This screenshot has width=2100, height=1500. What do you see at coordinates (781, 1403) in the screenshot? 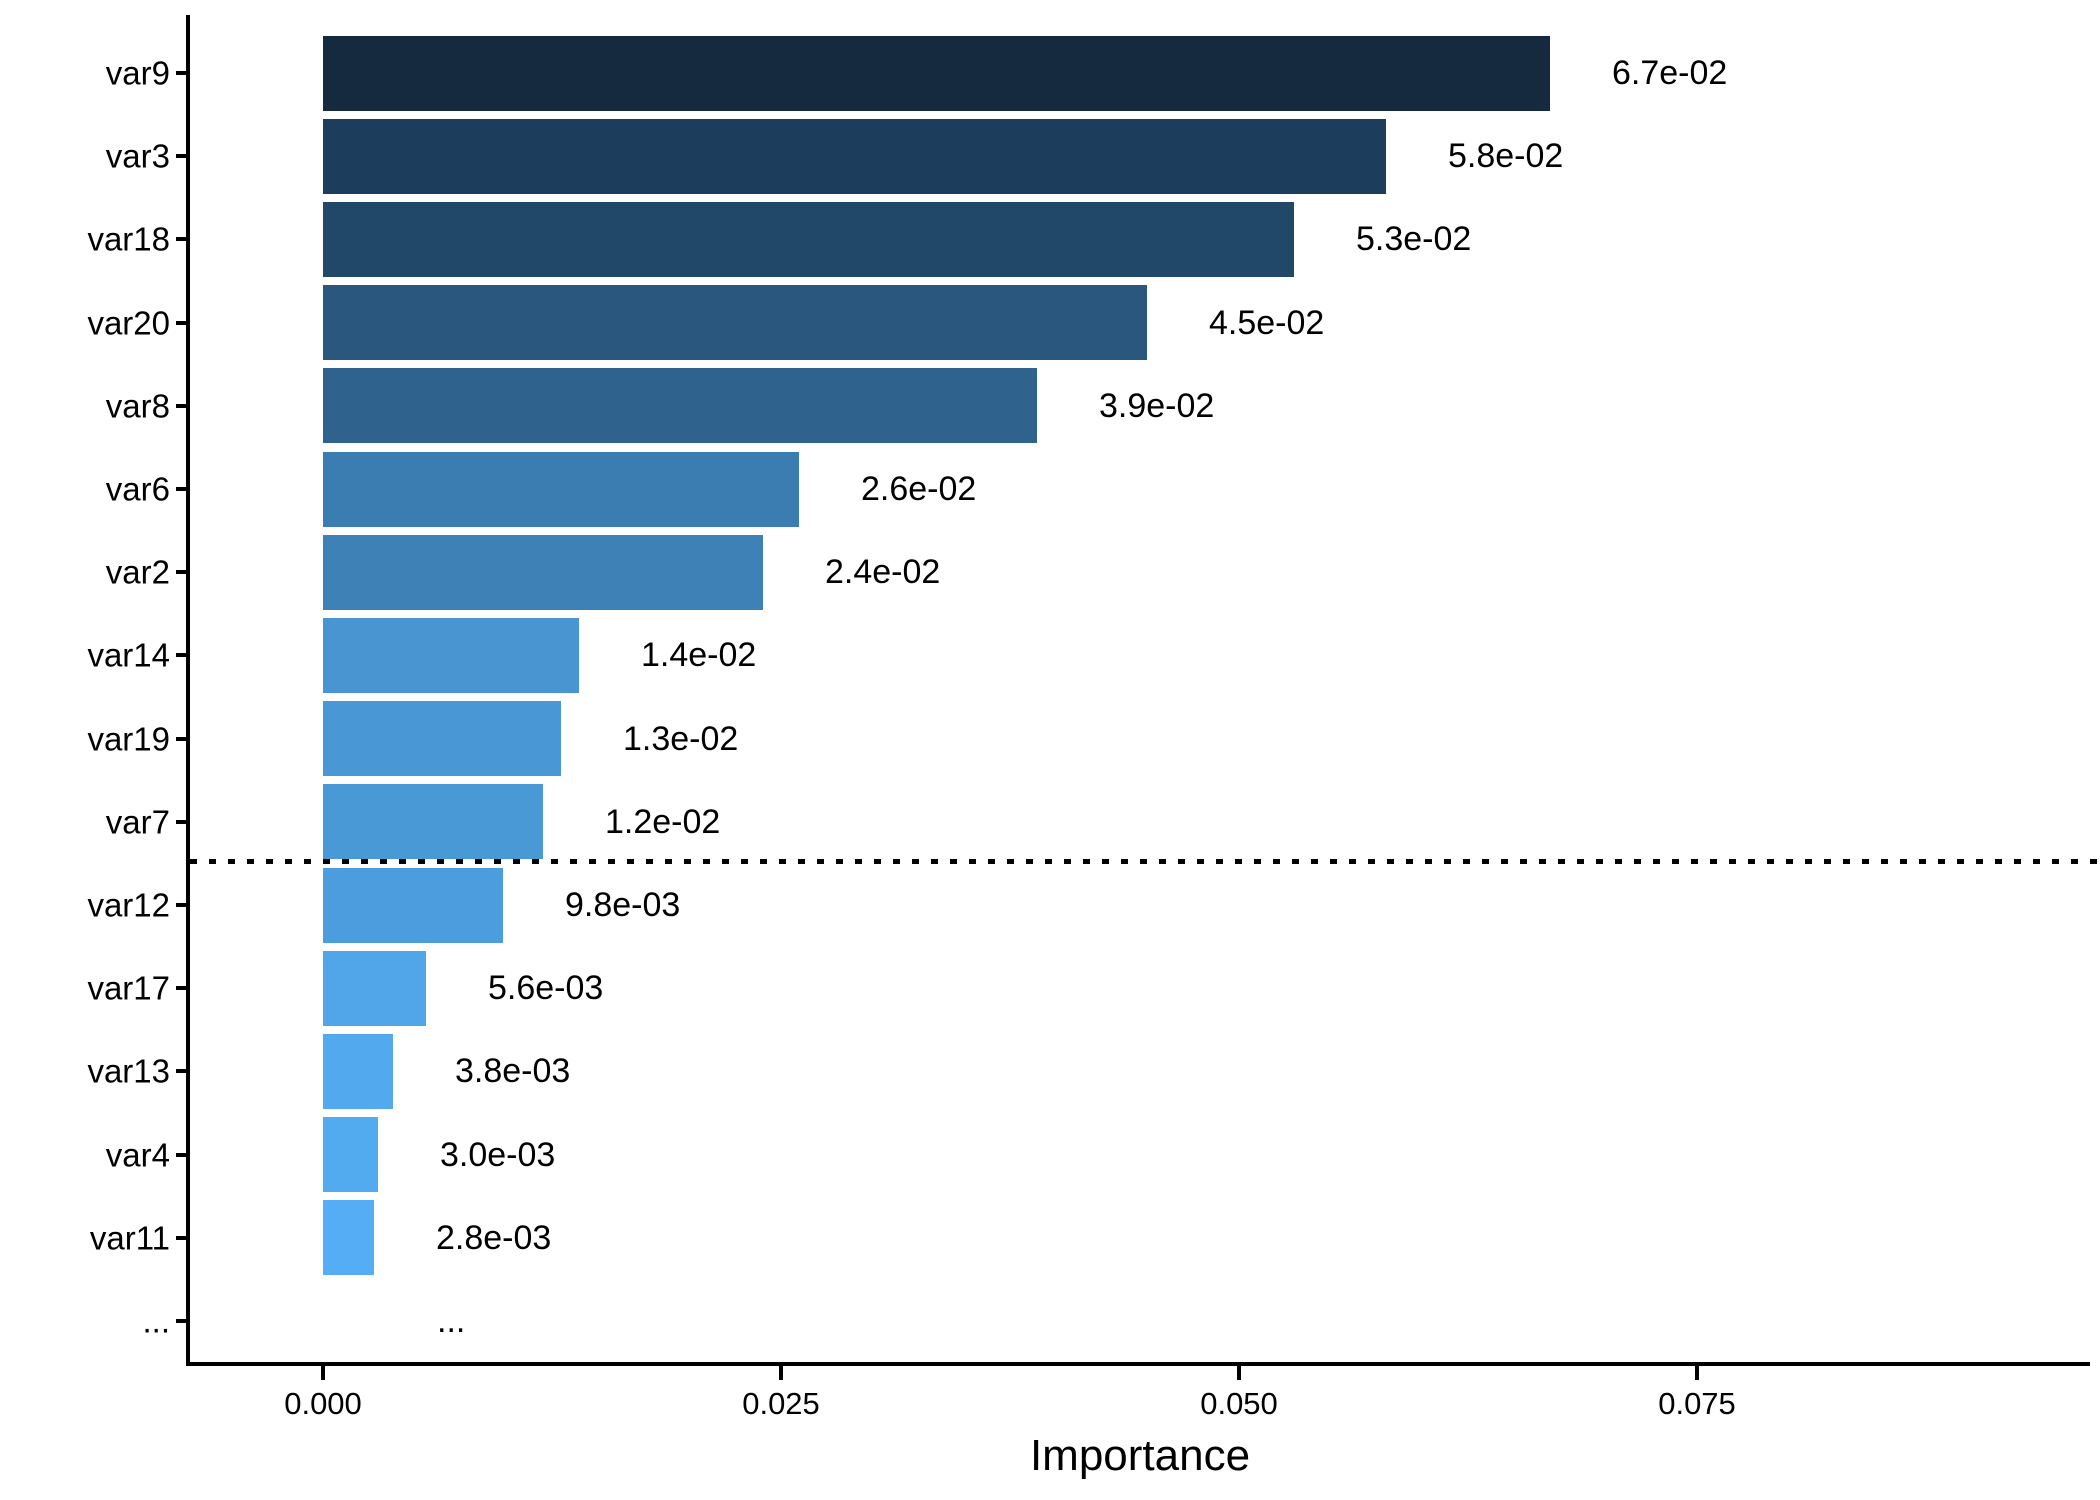
I see `x-tick-label: 0.025` at bounding box center [781, 1403].